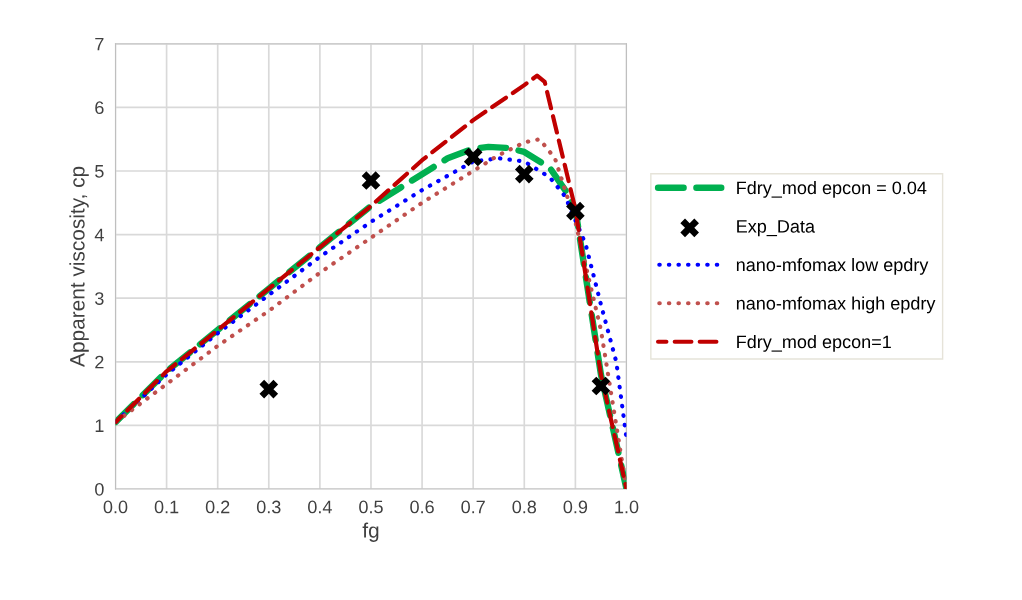  I want to click on x-tick-label: 0.1, so click(166, 507).